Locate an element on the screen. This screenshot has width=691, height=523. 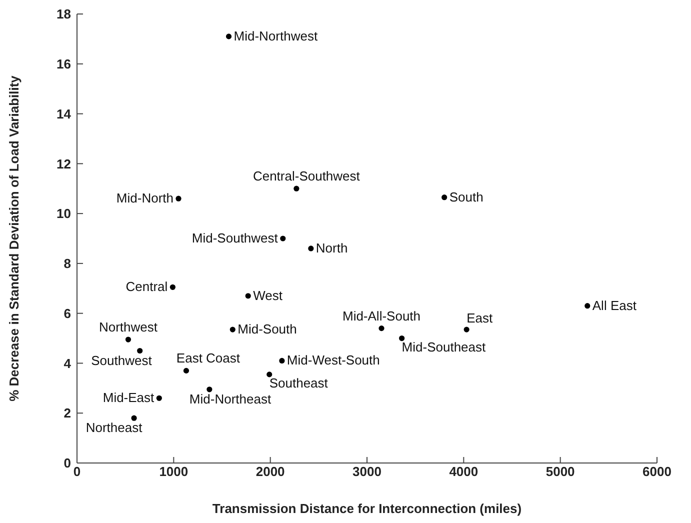
y-tick-label: 4 is located at coordinates (68, 363).